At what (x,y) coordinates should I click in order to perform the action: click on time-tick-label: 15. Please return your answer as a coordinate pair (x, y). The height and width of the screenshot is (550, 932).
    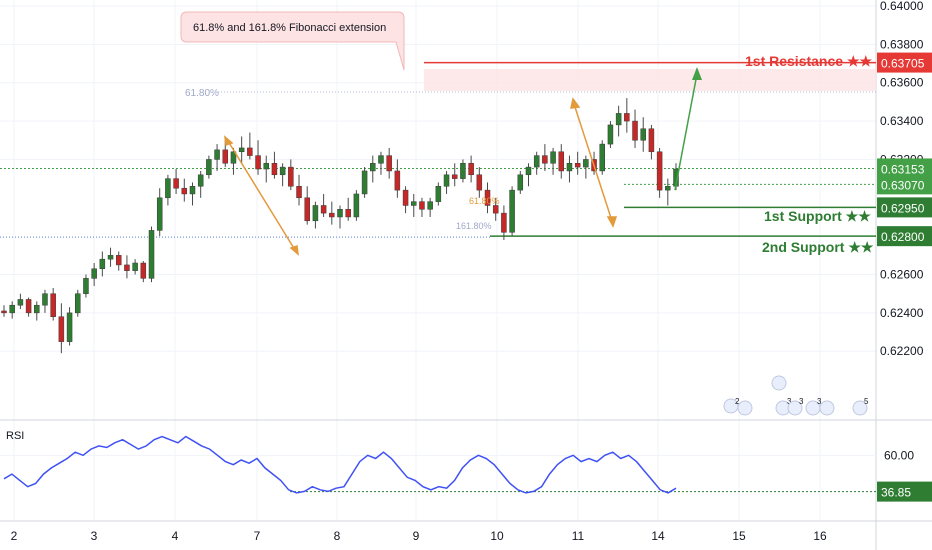
    Looking at the image, I should click on (739, 536).